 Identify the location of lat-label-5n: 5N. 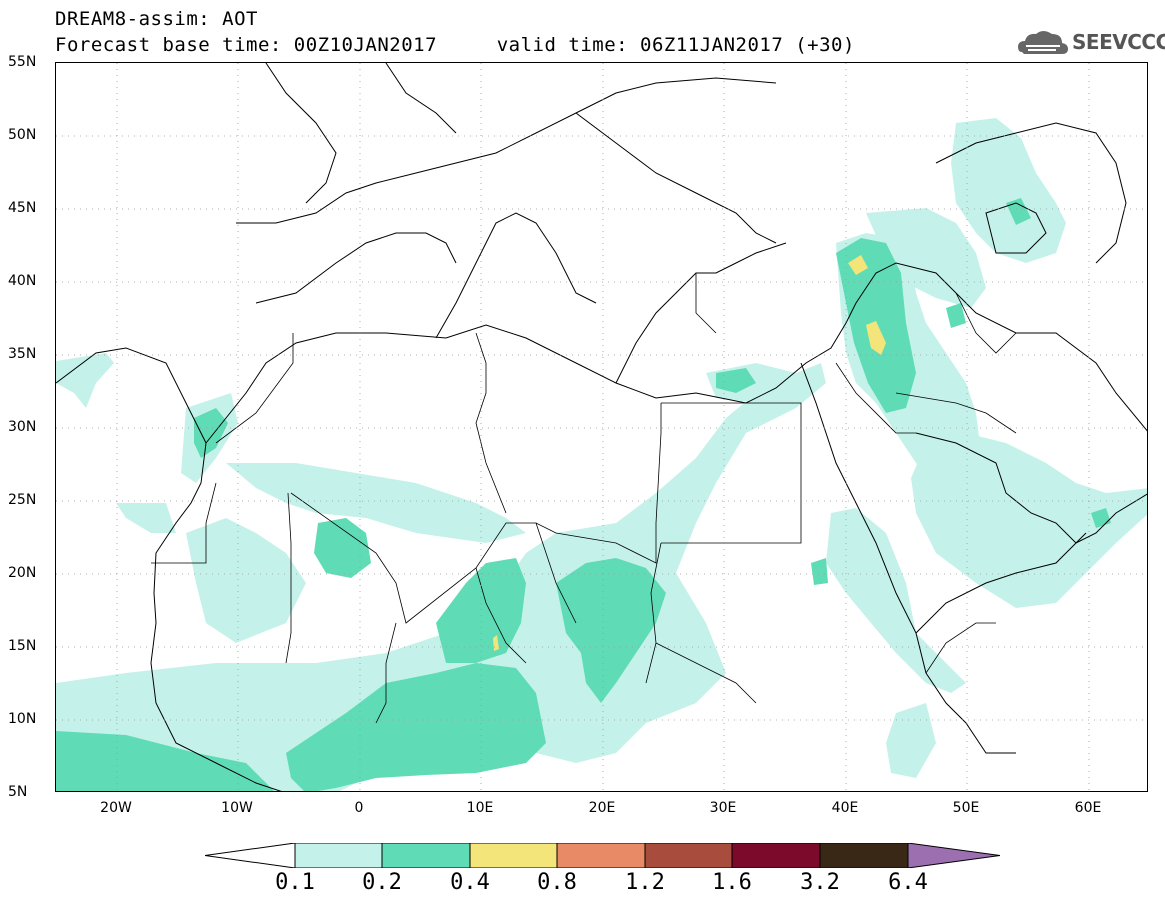
(18, 792).